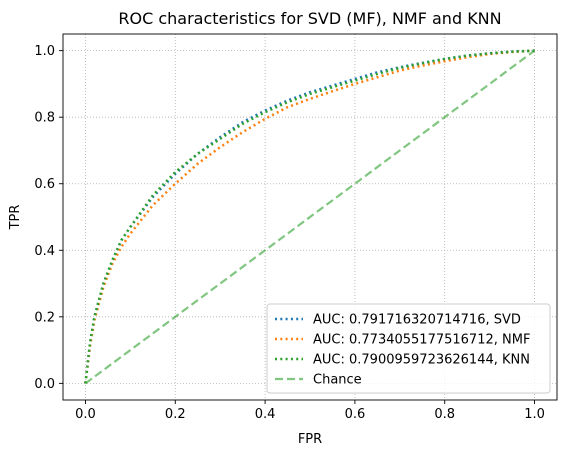  I want to click on y-tick-label-2: 0.4, so click(44, 251).